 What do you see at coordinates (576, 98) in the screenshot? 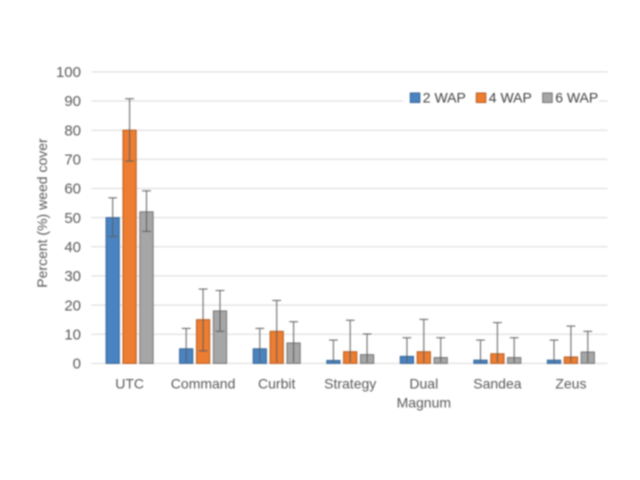
I see `svg-text: 6 WAP` at bounding box center [576, 98].